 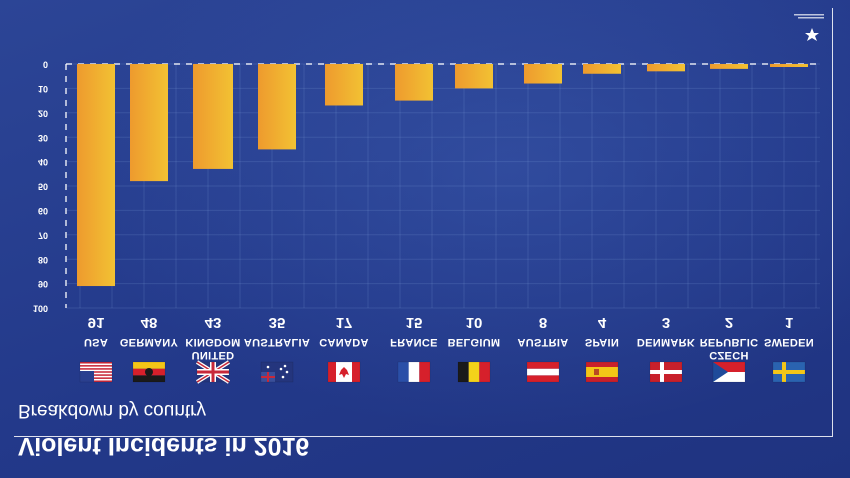 I want to click on category-label: REPUBLIC, so click(x=729, y=342).